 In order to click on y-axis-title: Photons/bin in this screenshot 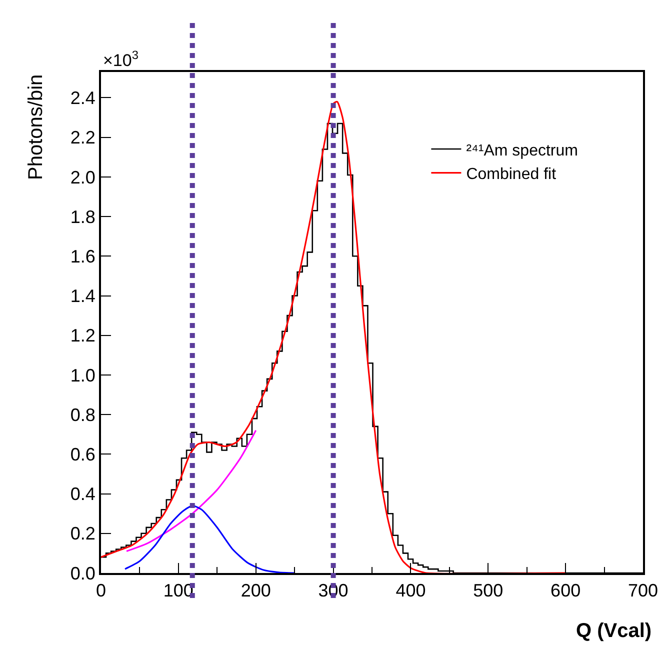, I will do `click(35, 127)`.